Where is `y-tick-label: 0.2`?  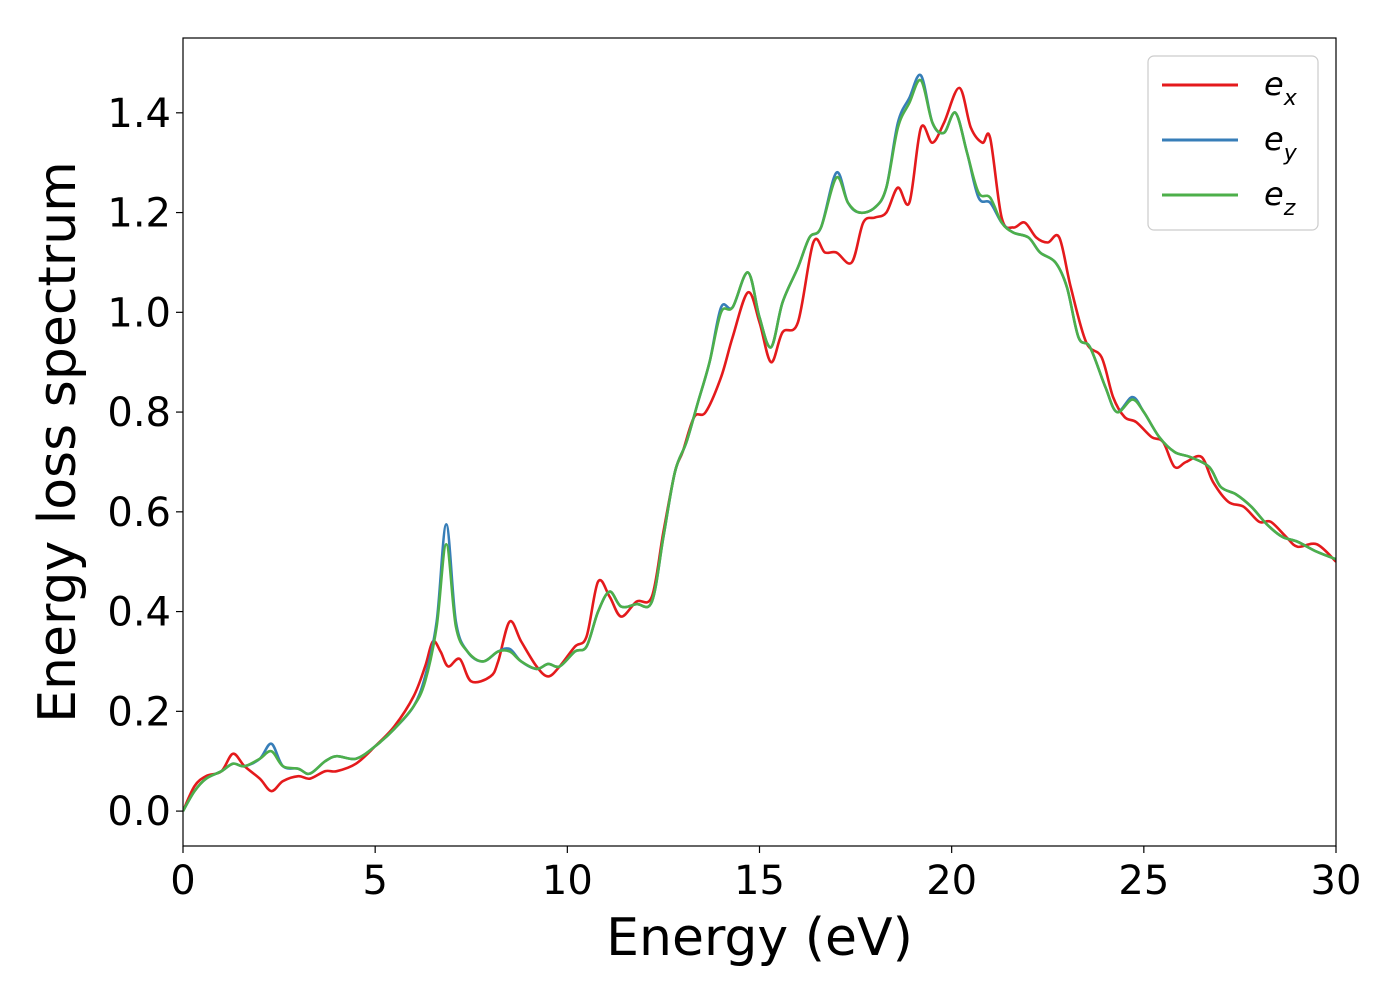 y-tick-label: 0.2 is located at coordinates (139, 712).